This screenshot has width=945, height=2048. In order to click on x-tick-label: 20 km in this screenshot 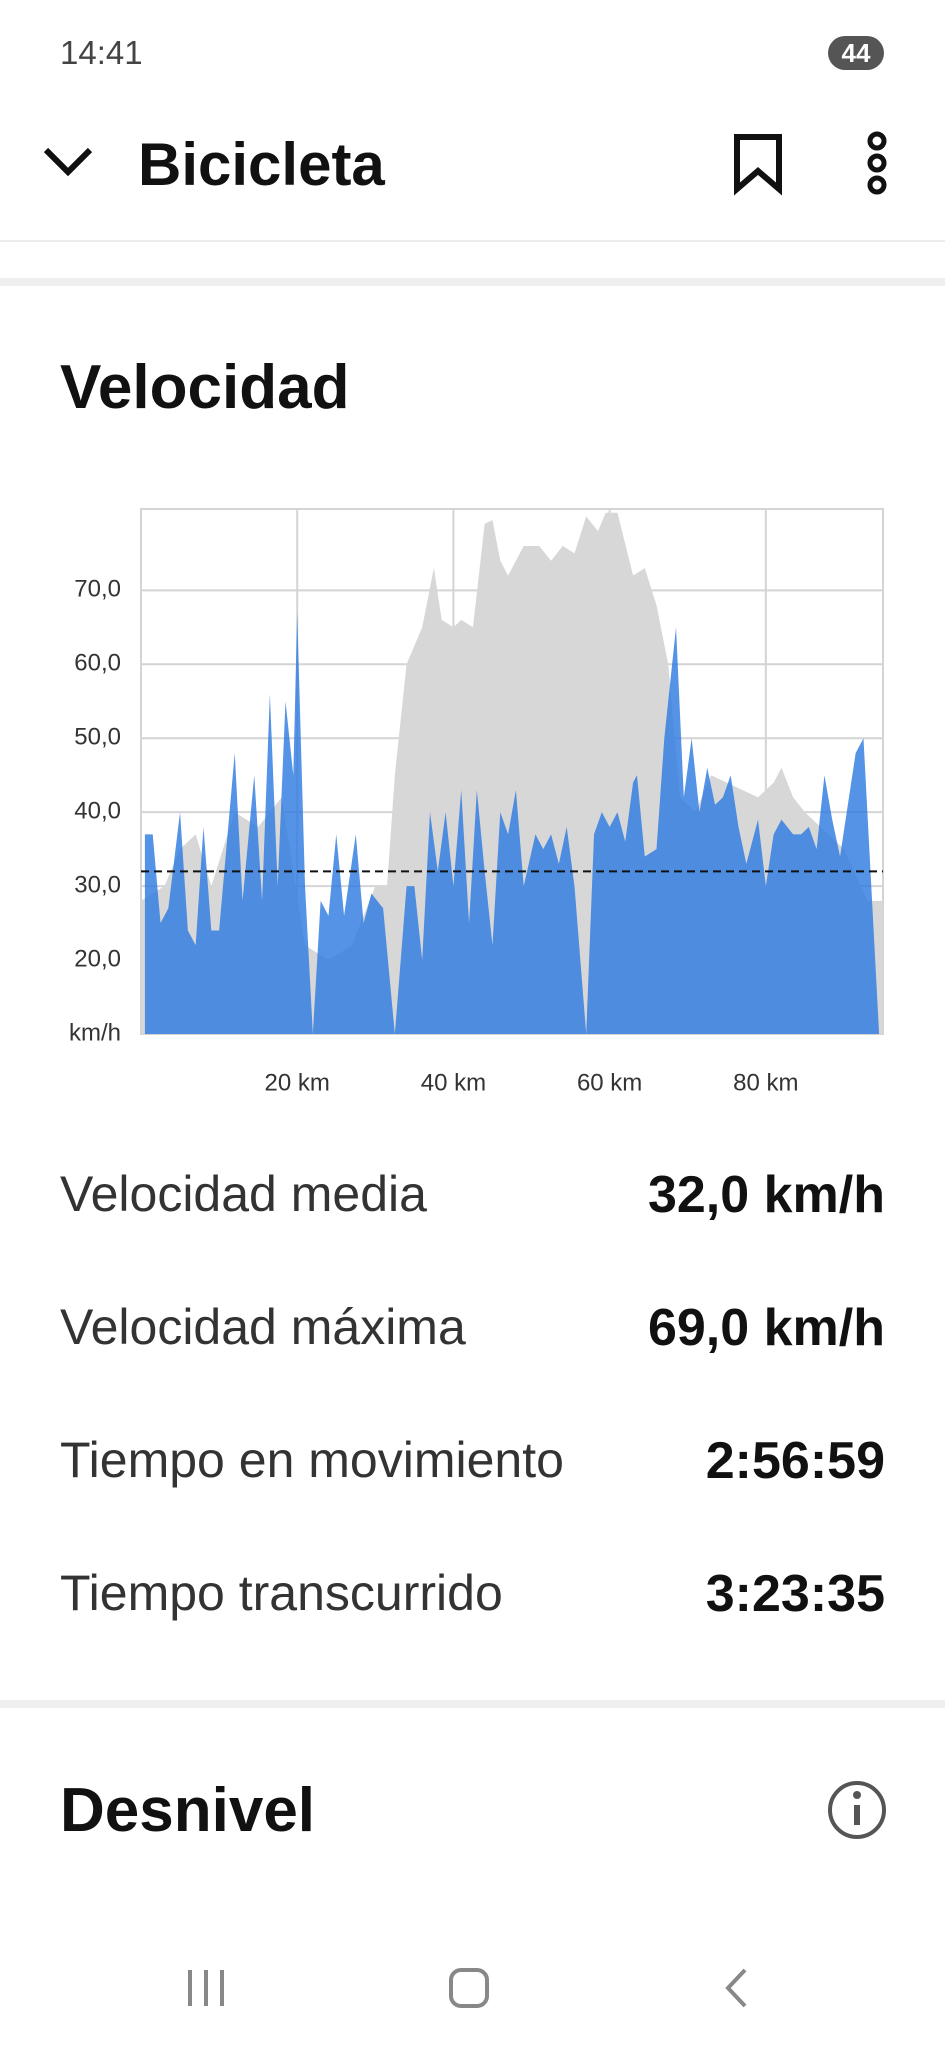, I will do `click(297, 1082)`.